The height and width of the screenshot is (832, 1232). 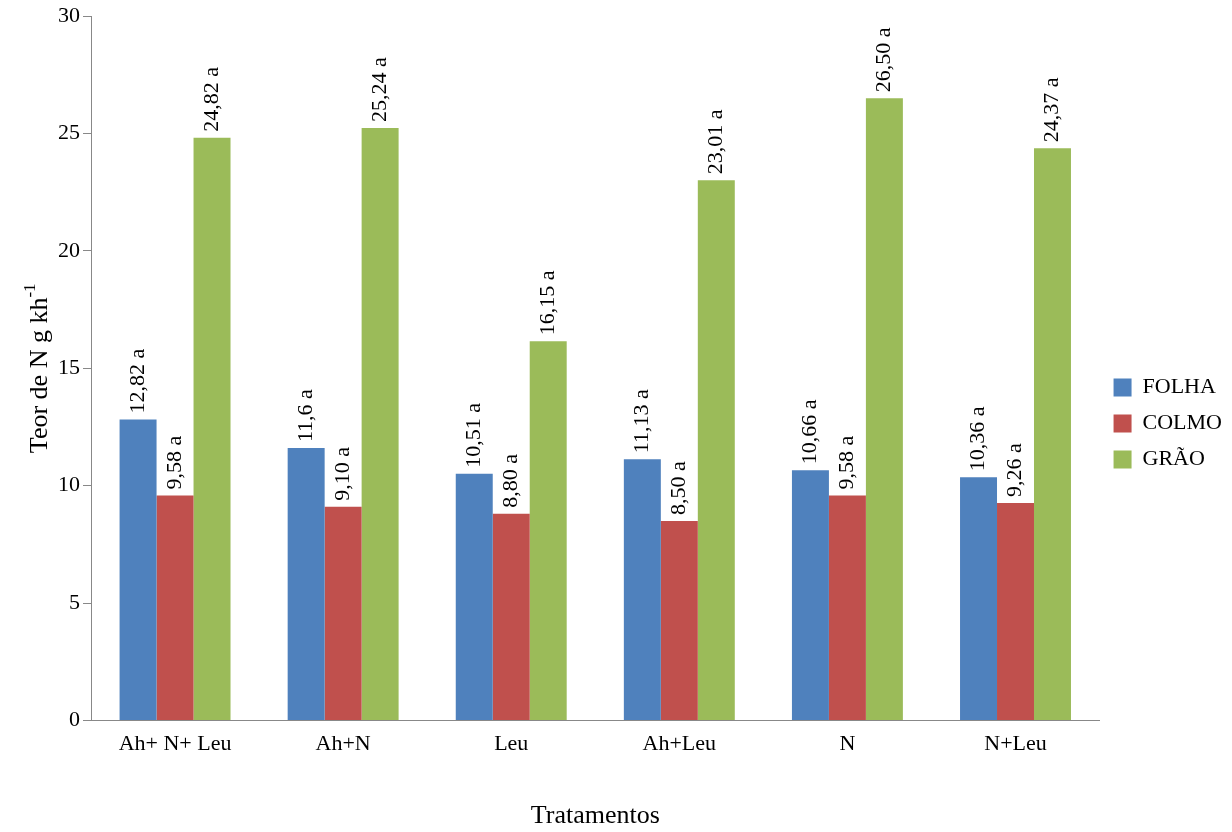 I want to click on data-label: 16,15 a, so click(x=546, y=303).